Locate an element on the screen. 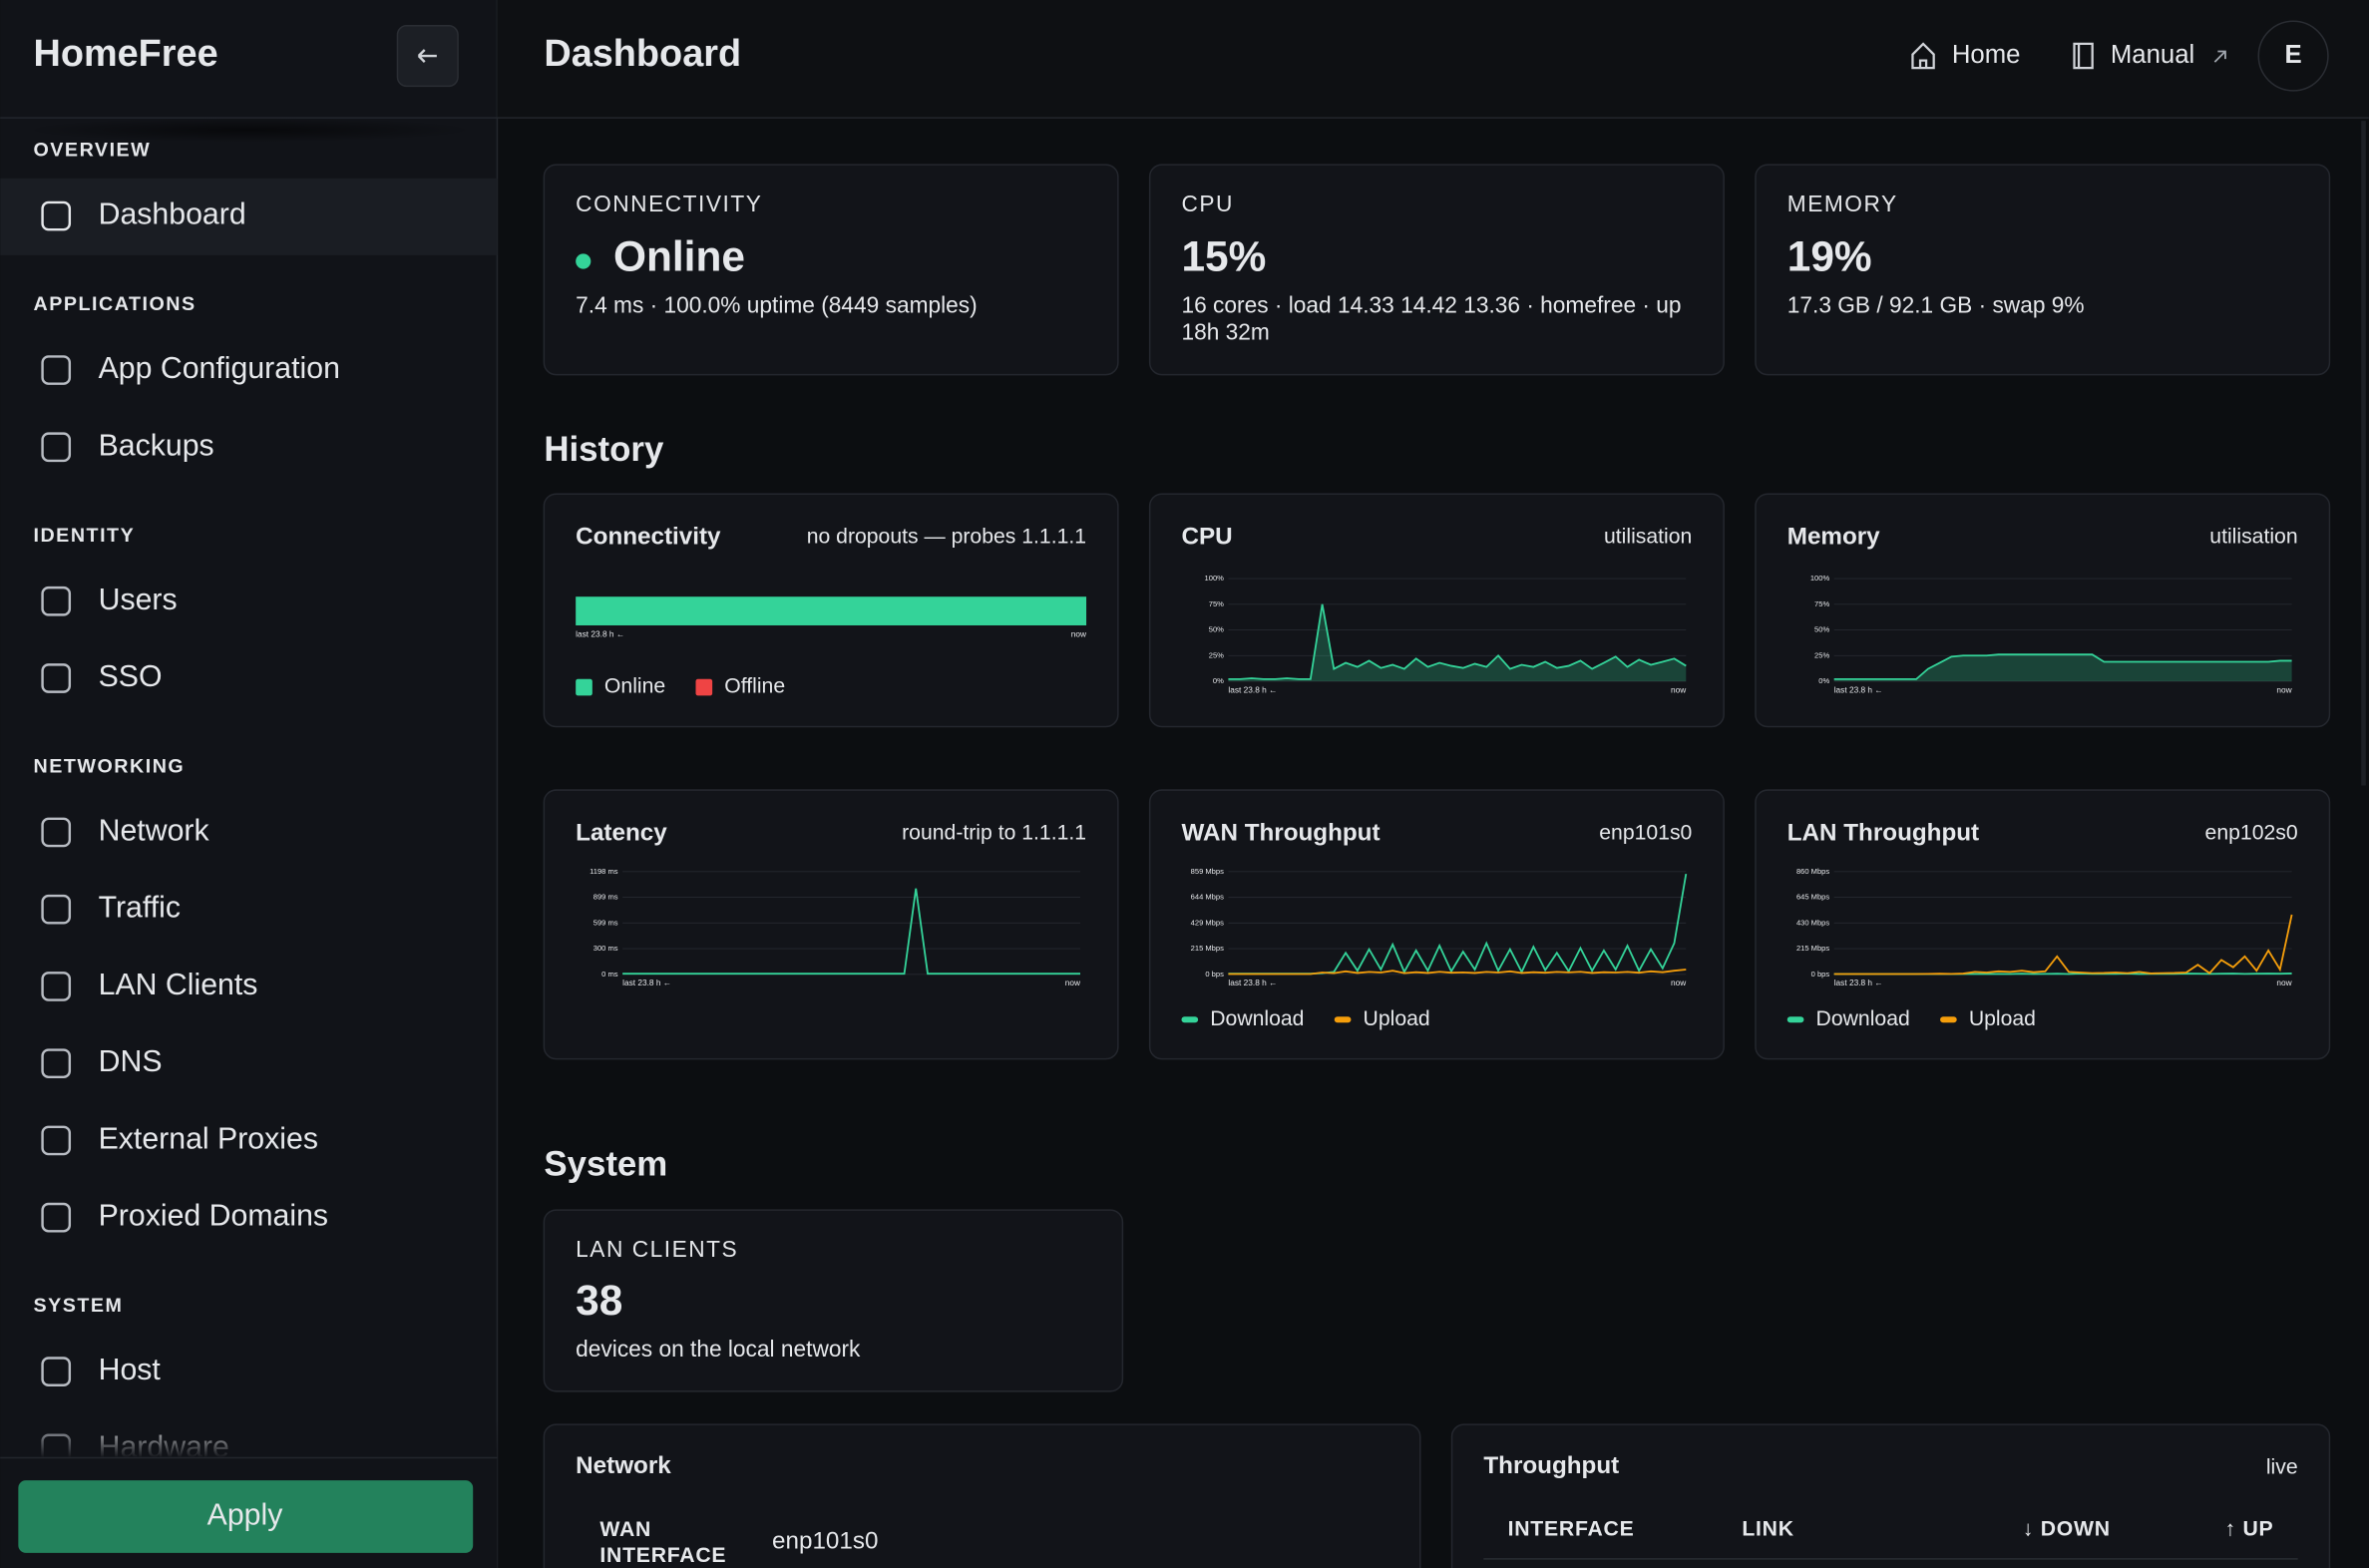 The height and width of the screenshot is (1568, 2369). card-title: Throughput is located at coordinates (1551, 1466).